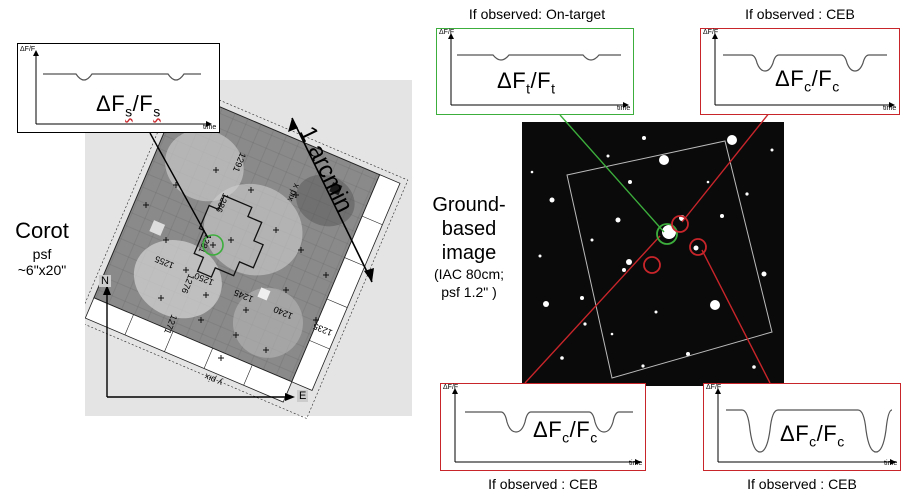 Image resolution: width=905 pixels, height=500 pixels. I want to click on caption-ceb-bottom-left: If observed : CEB, so click(543, 484).